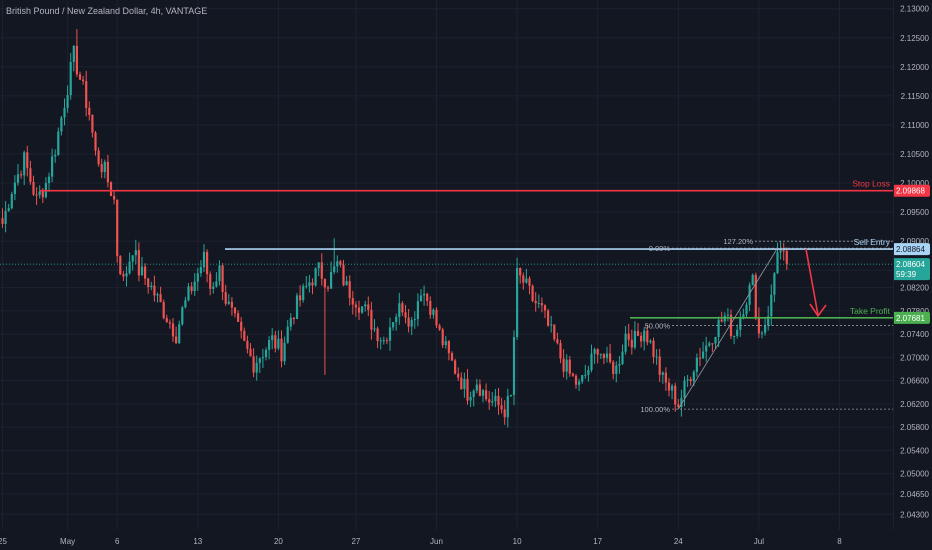  Describe the element at coordinates (914, 183) in the screenshot. I see `y-tick-label: 2.10000` at that location.